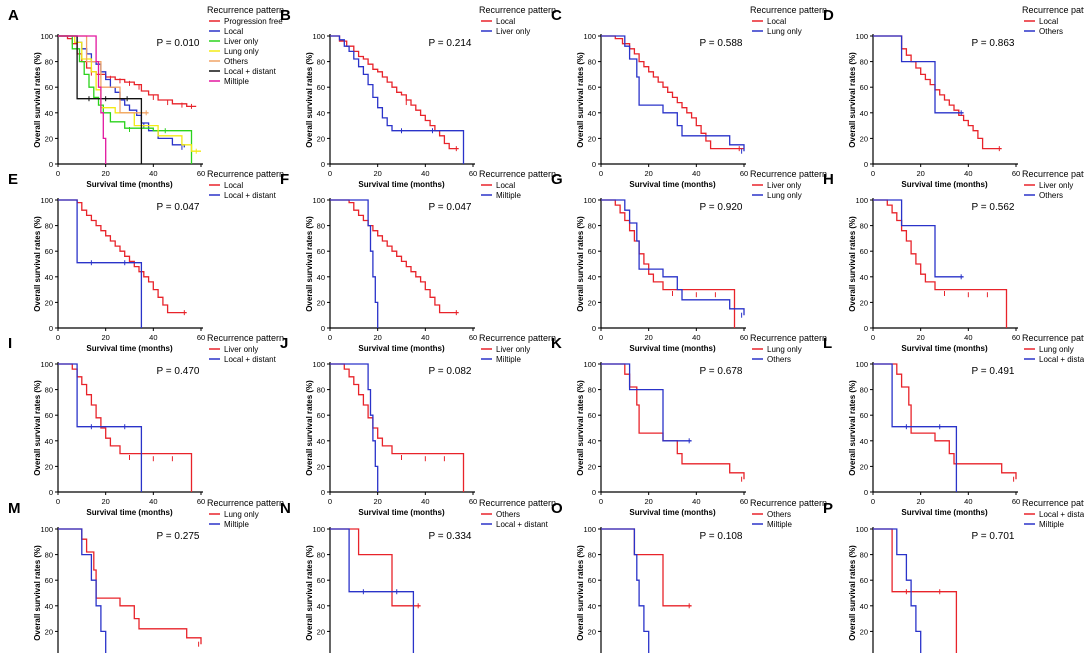 The image size is (1084, 658). I want to click on panel-d-p-value: P = 0.863, so click(993, 43).